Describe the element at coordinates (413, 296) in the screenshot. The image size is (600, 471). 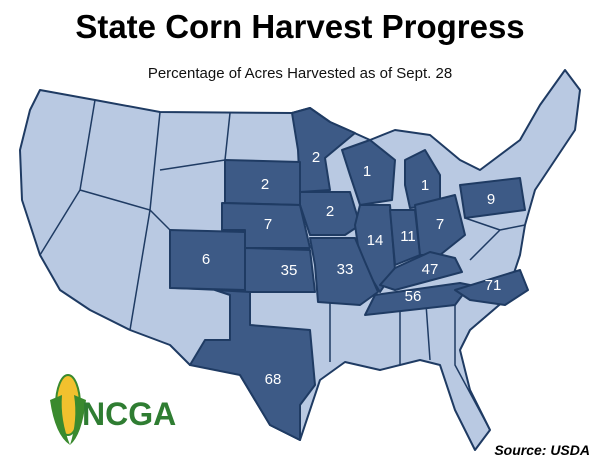
I see `state-value: 56` at that location.